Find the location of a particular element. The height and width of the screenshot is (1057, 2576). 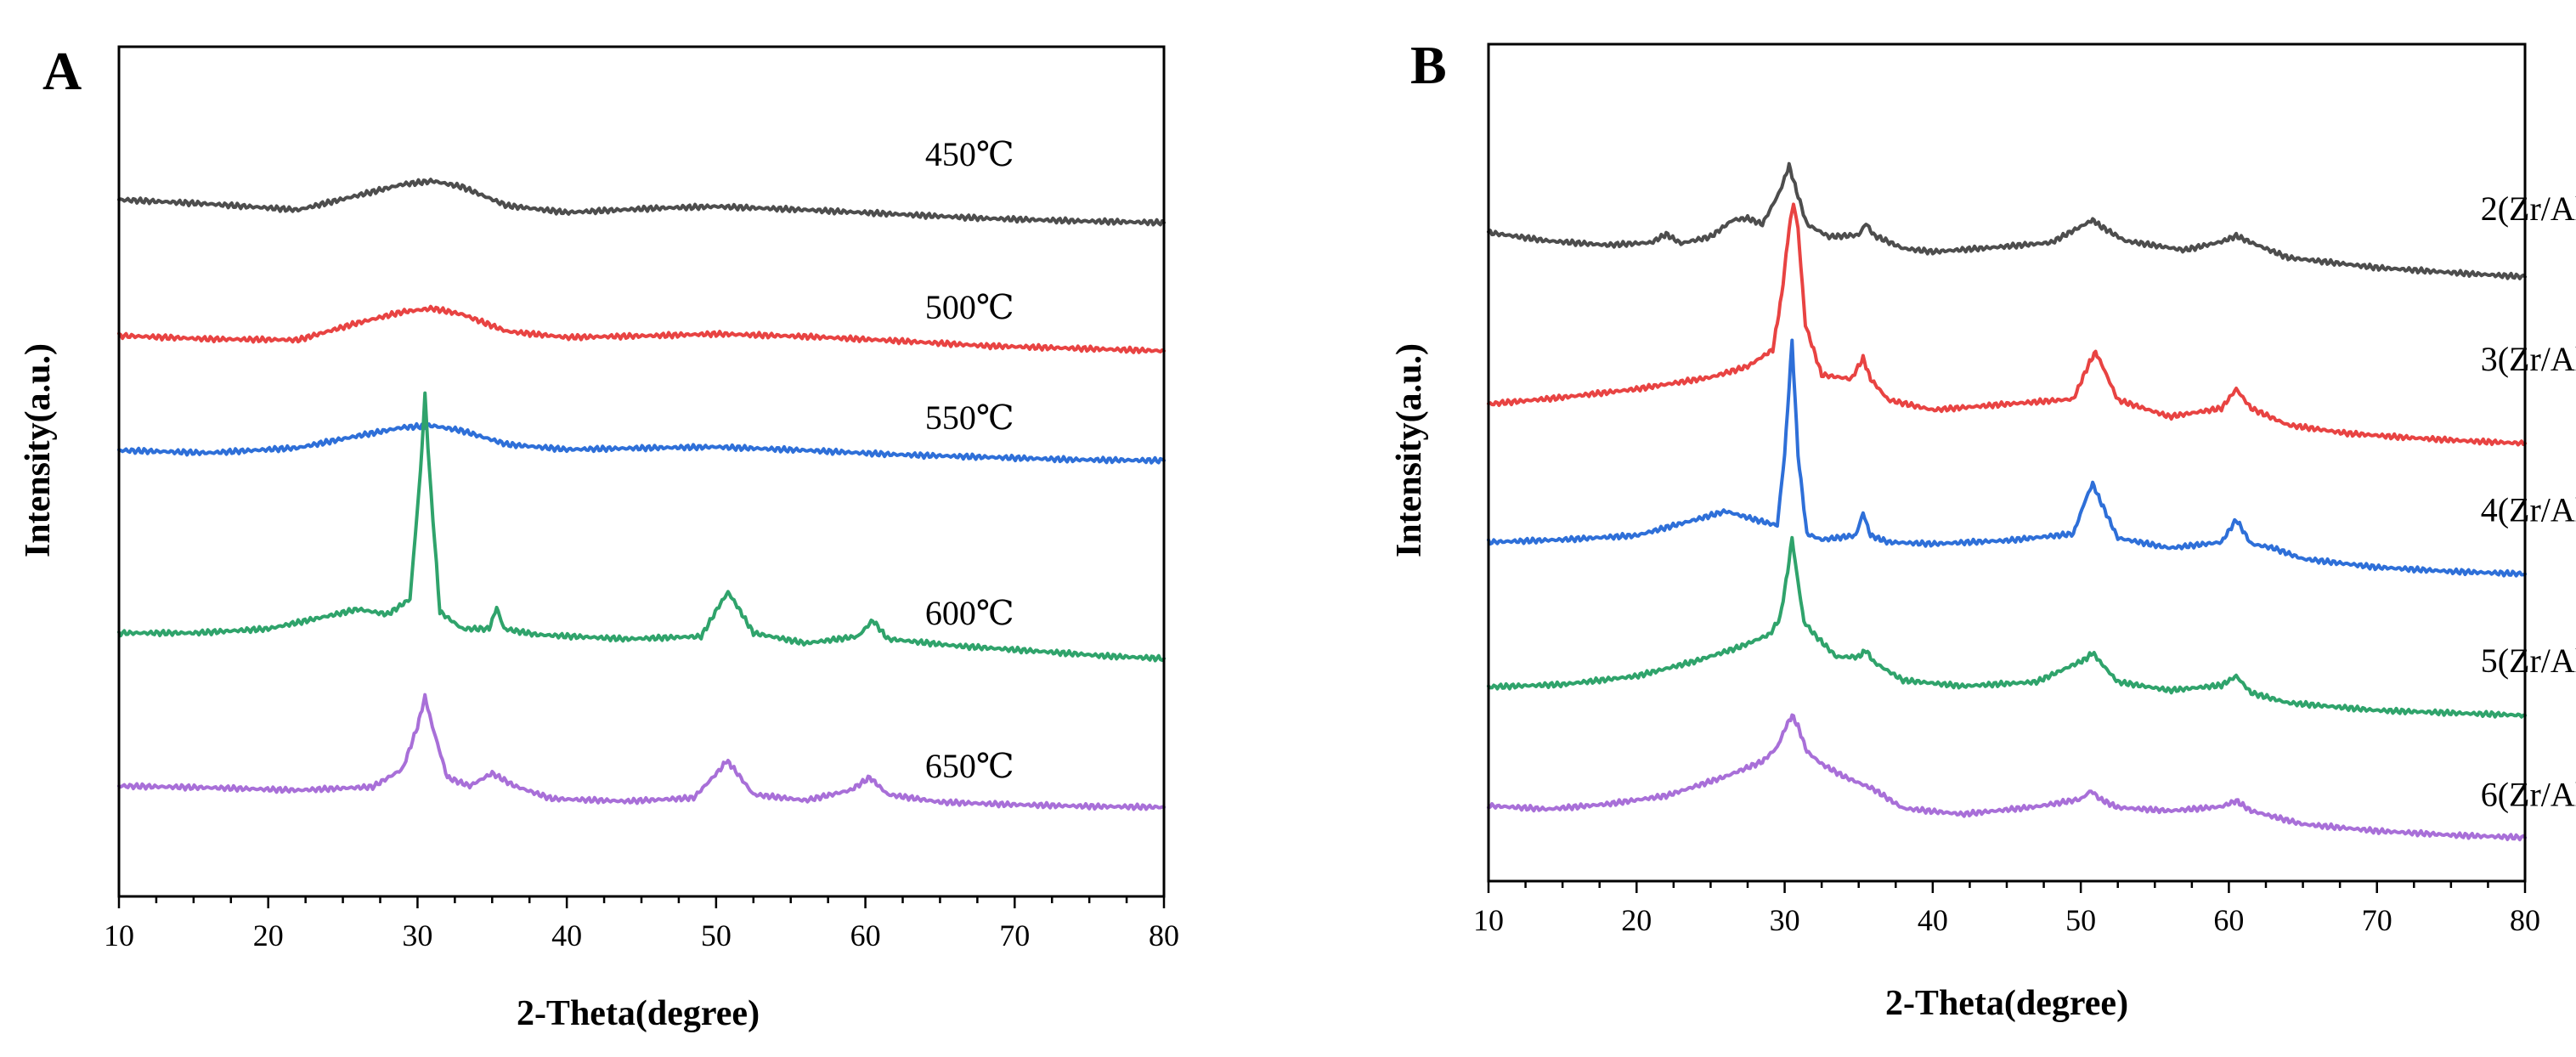

series-label: 500℃ is located at coordinates (969, 307).